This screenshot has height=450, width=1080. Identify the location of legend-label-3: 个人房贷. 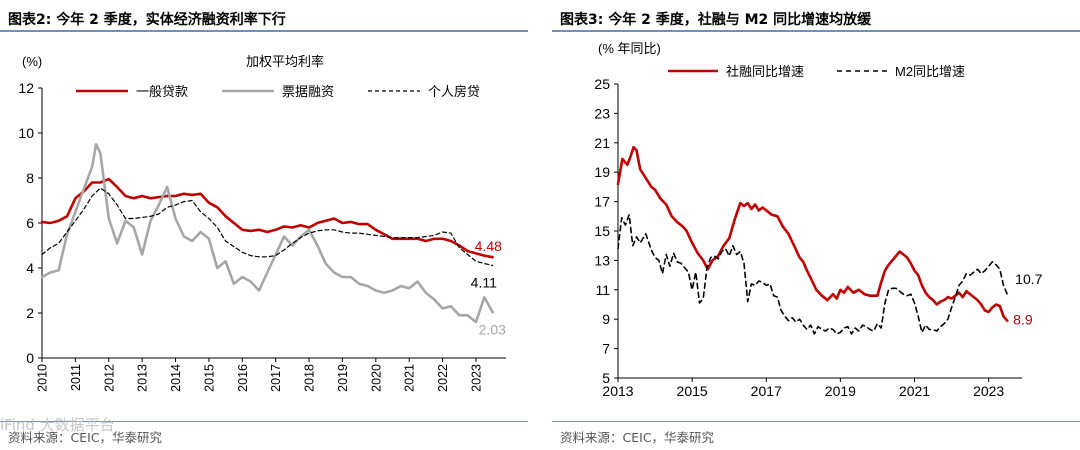
(454, 91).